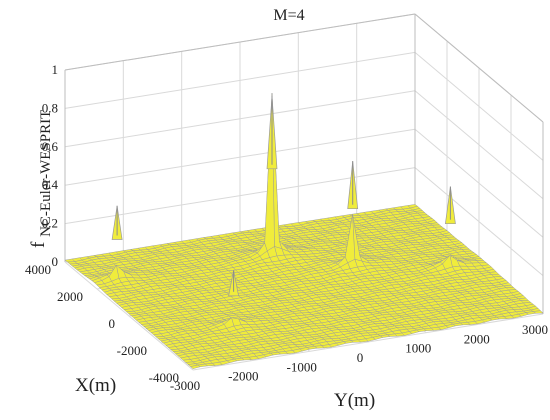  I want to click on z-axis-label: f NC-Euler-WESPRIT, so click(41, 179).